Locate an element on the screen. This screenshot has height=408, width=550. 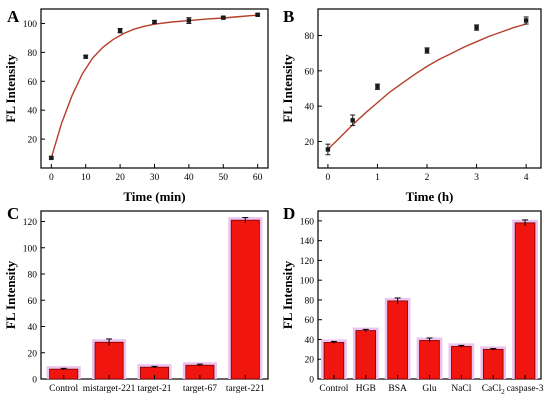
x-axis-title: Time (h) is located at coordinates (430, 196).